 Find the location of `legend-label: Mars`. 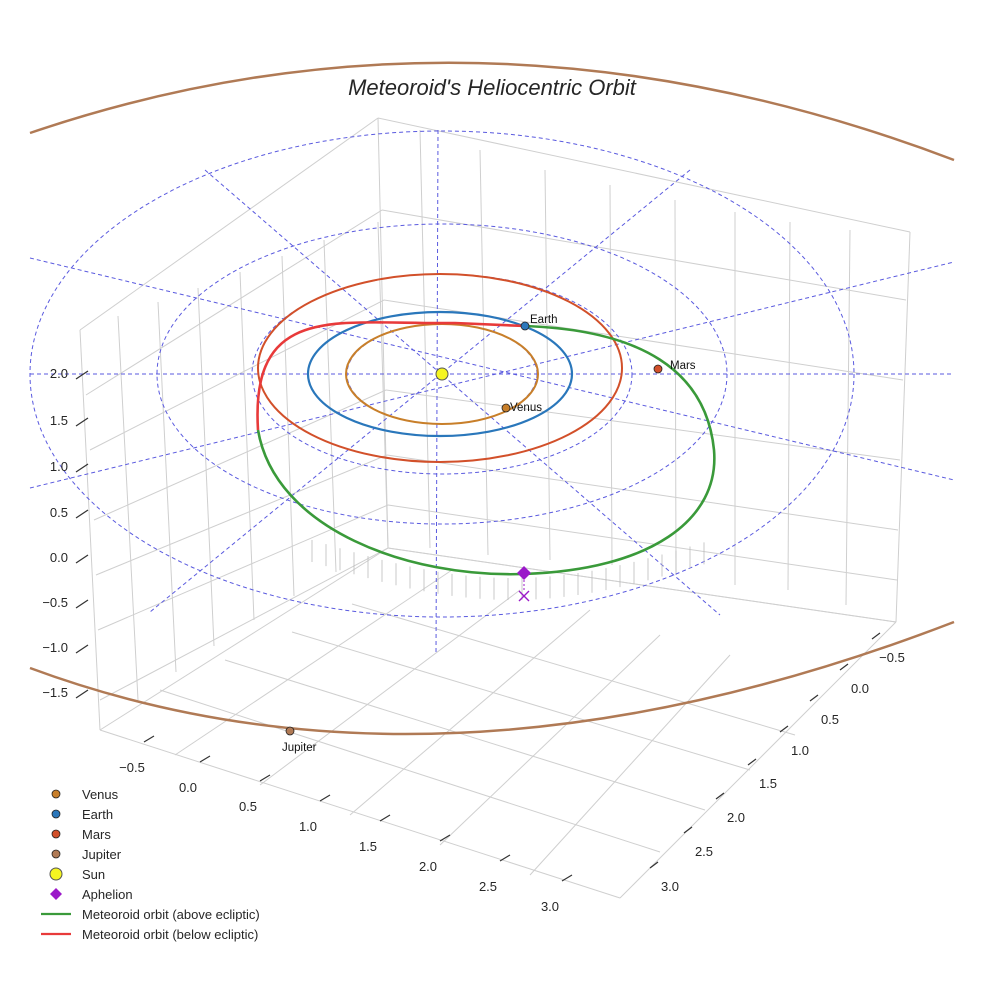

legend-label: Mars is located at coordinates (96, 834).